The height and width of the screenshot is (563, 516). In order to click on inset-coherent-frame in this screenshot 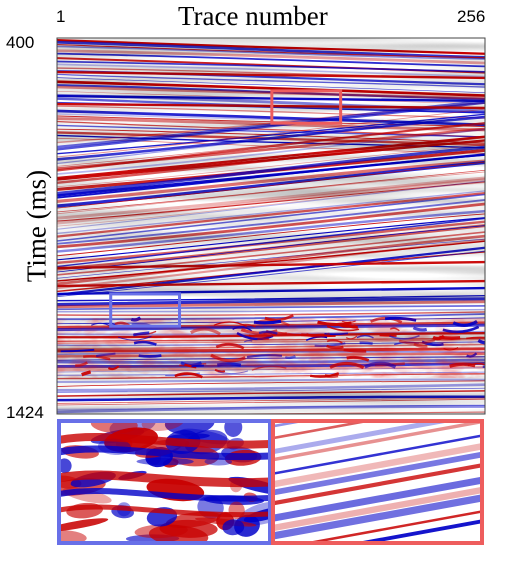, I will do `click(377, 482)`.